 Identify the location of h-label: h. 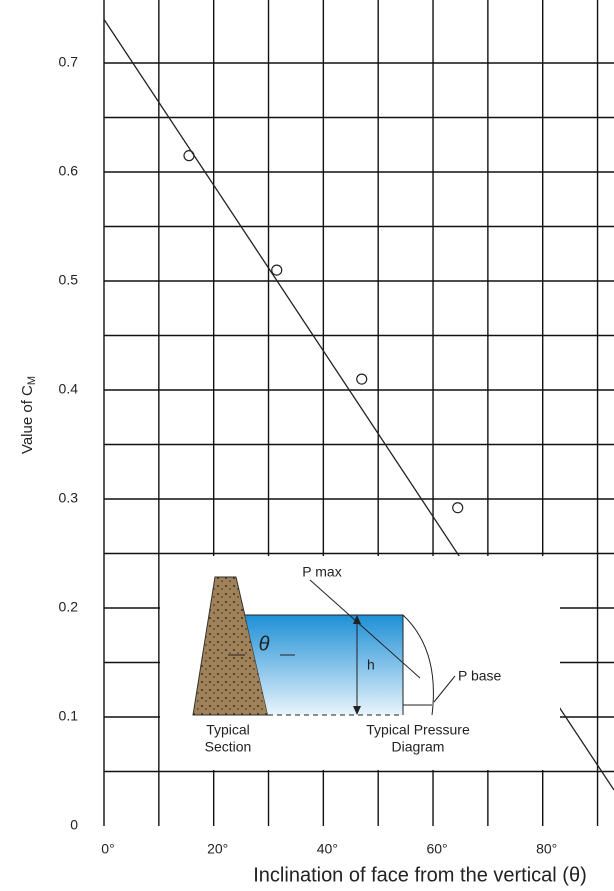
(371, 665).